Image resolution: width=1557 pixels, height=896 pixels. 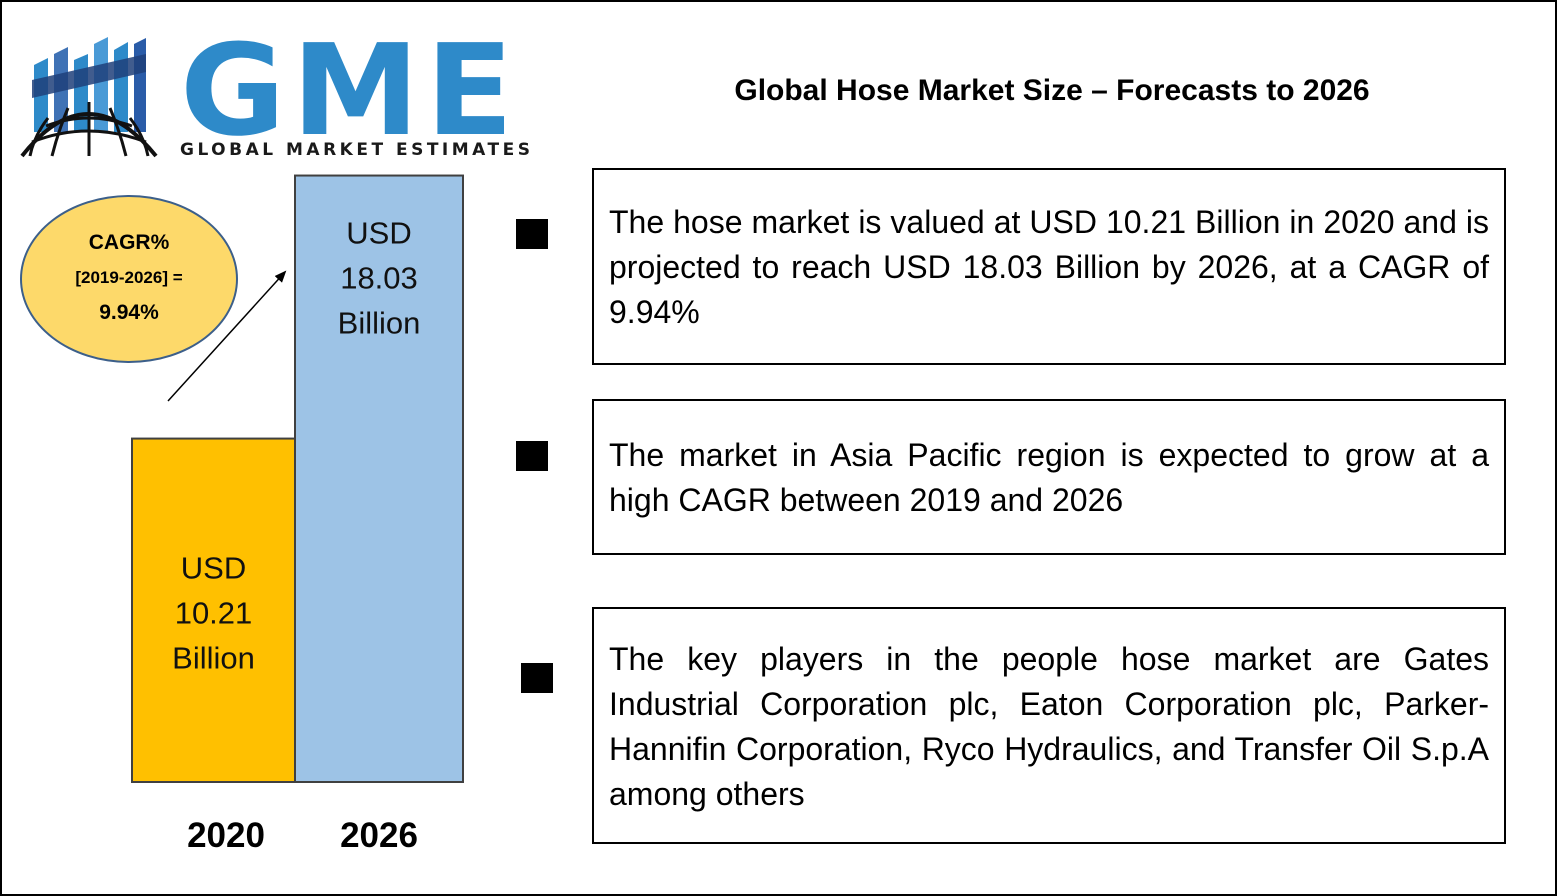 I want to click on cagr-bubble: CAGR% [2019-2026] = 9.94%, so click(x=129, y=279).